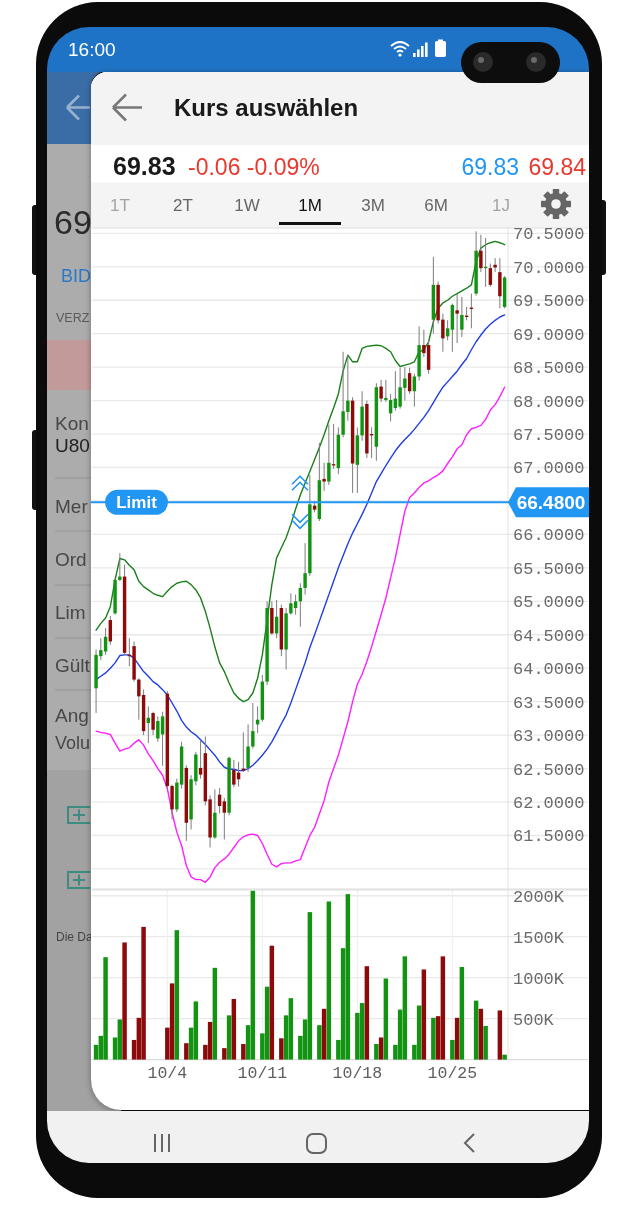 Image resolution: width=640 pixels, height=1231 pixels. Describe the element at coordinates (373, 205) in the screenshot. I see `text: 3M` at that location.